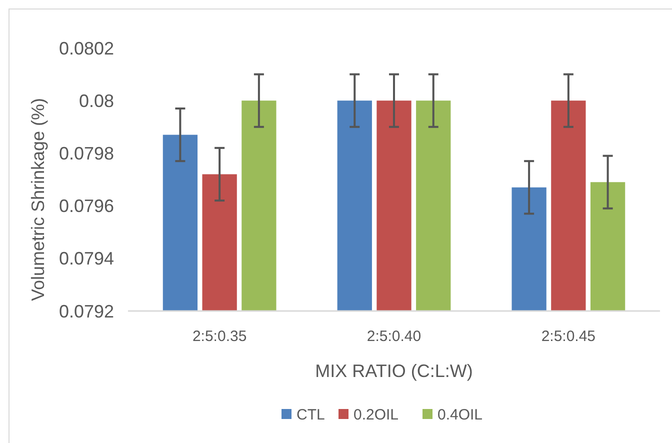 The height and width of the screenshot is (443, 672). Describe the element at coordinates (310, 415) in the screenshot. I see `legend-label: CTL` at that location.